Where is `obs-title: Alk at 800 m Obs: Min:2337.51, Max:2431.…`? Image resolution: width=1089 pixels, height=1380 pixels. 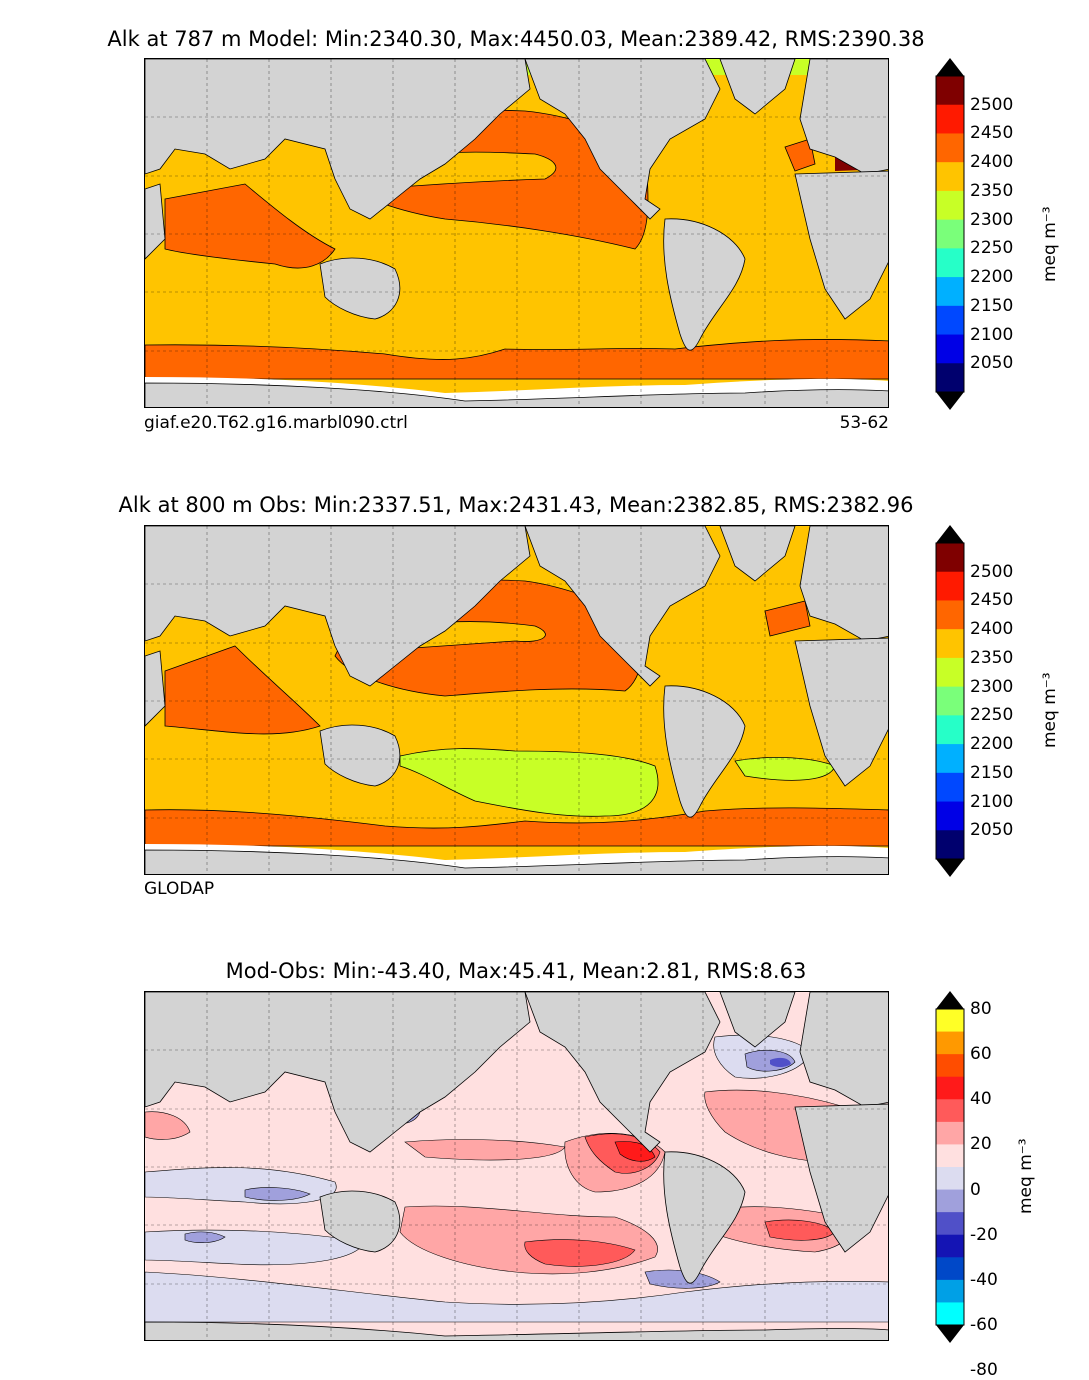 obs-title: Alk at 800 m Obs: Min:2337.51, Max:2431.… is located at coordinates (516, 505).